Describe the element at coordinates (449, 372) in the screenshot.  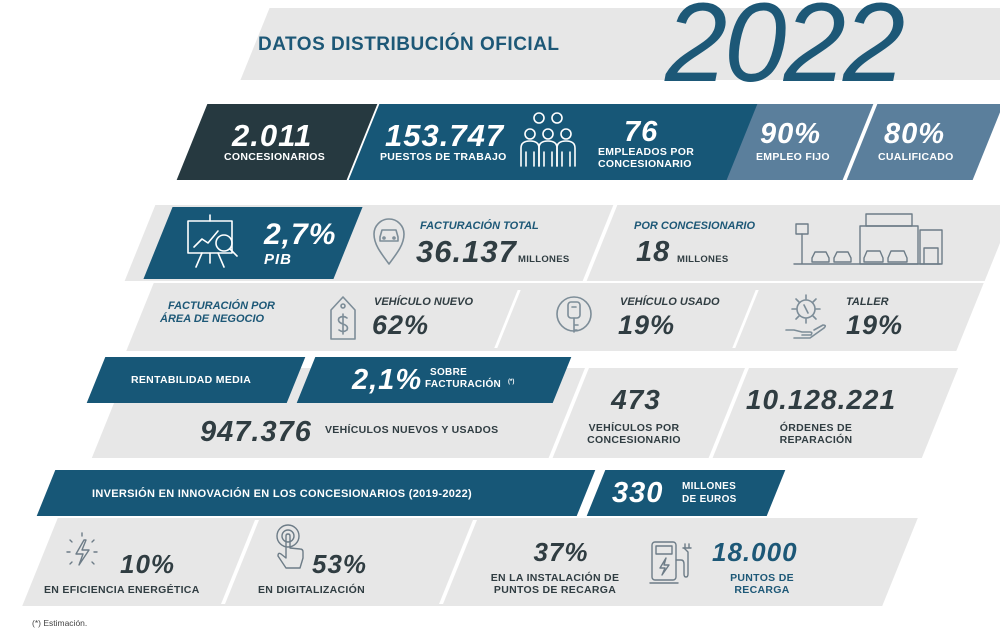
I see `profitability-note-1: SOBRE` at that location.